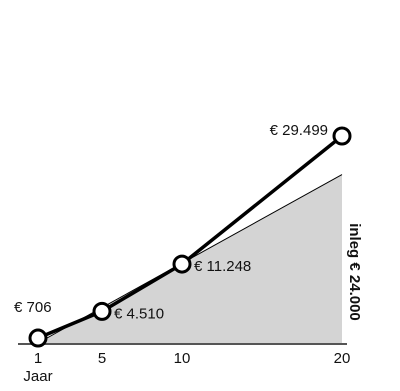  What do you see at coordinates (342, 358) in the screenshot?
I see `x-tick-label-4: 20` at bounding box center [342, 358].